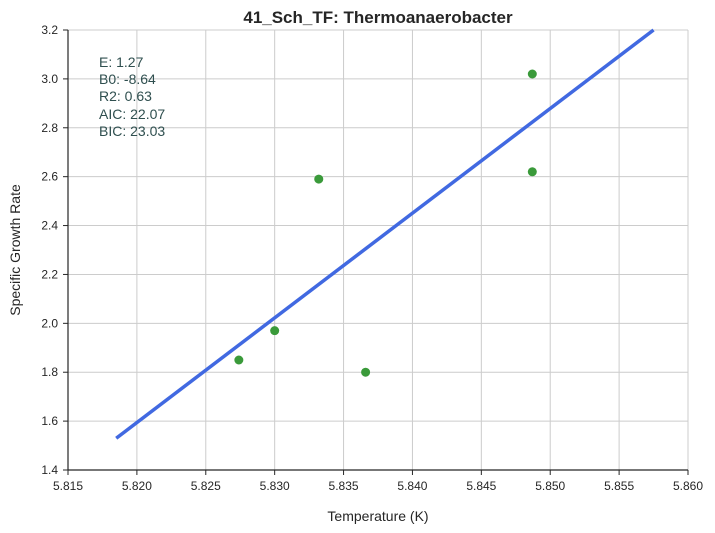 The height and width of the screenshot is (533, 715). What do you see at coordinates (68, 486) in the screenshot?
I see `x-tick-label: 5.815` at bounding box center [68, 486].